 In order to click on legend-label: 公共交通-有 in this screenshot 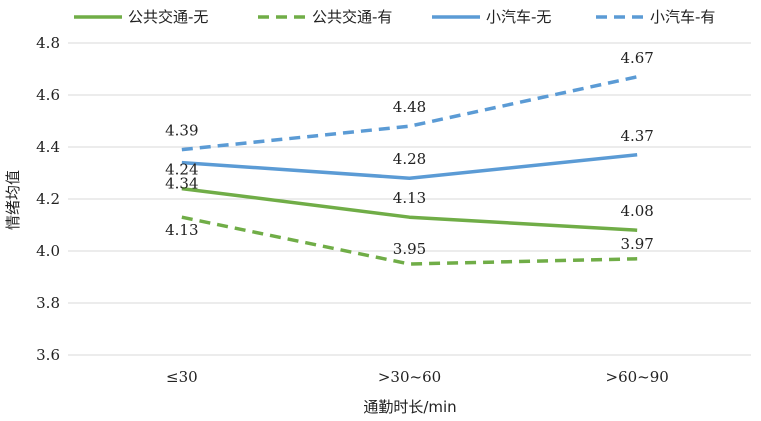, I will do `click(352, 17)`.